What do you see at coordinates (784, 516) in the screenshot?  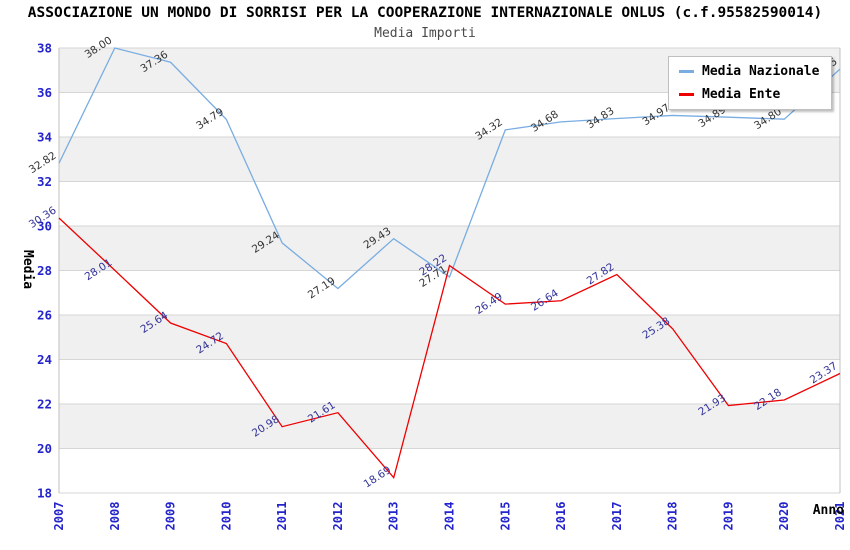 I see `x-tick-label: 2020` at bounding box center [784, 516].